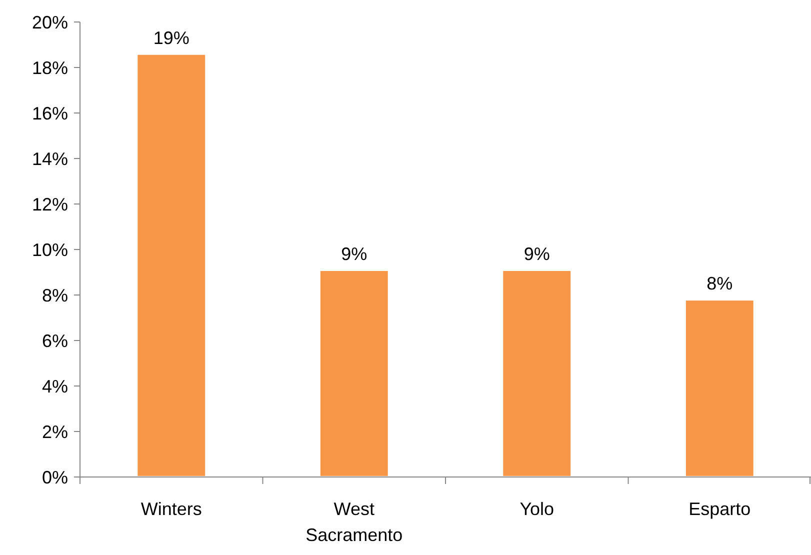 The image size is (811, 555). What do you see at coordinates (719, 509) in the screenshot?
I see `x-tick-label: Esparto` at bounding box center [719, 509].